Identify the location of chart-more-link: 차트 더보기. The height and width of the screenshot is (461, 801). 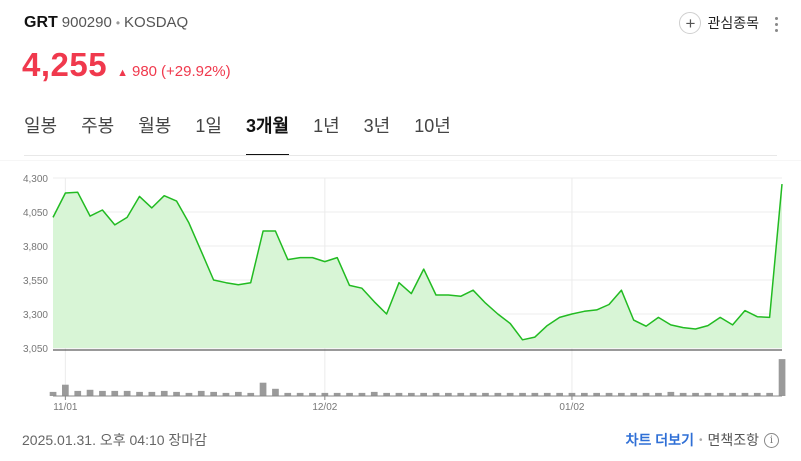
(659, 440).